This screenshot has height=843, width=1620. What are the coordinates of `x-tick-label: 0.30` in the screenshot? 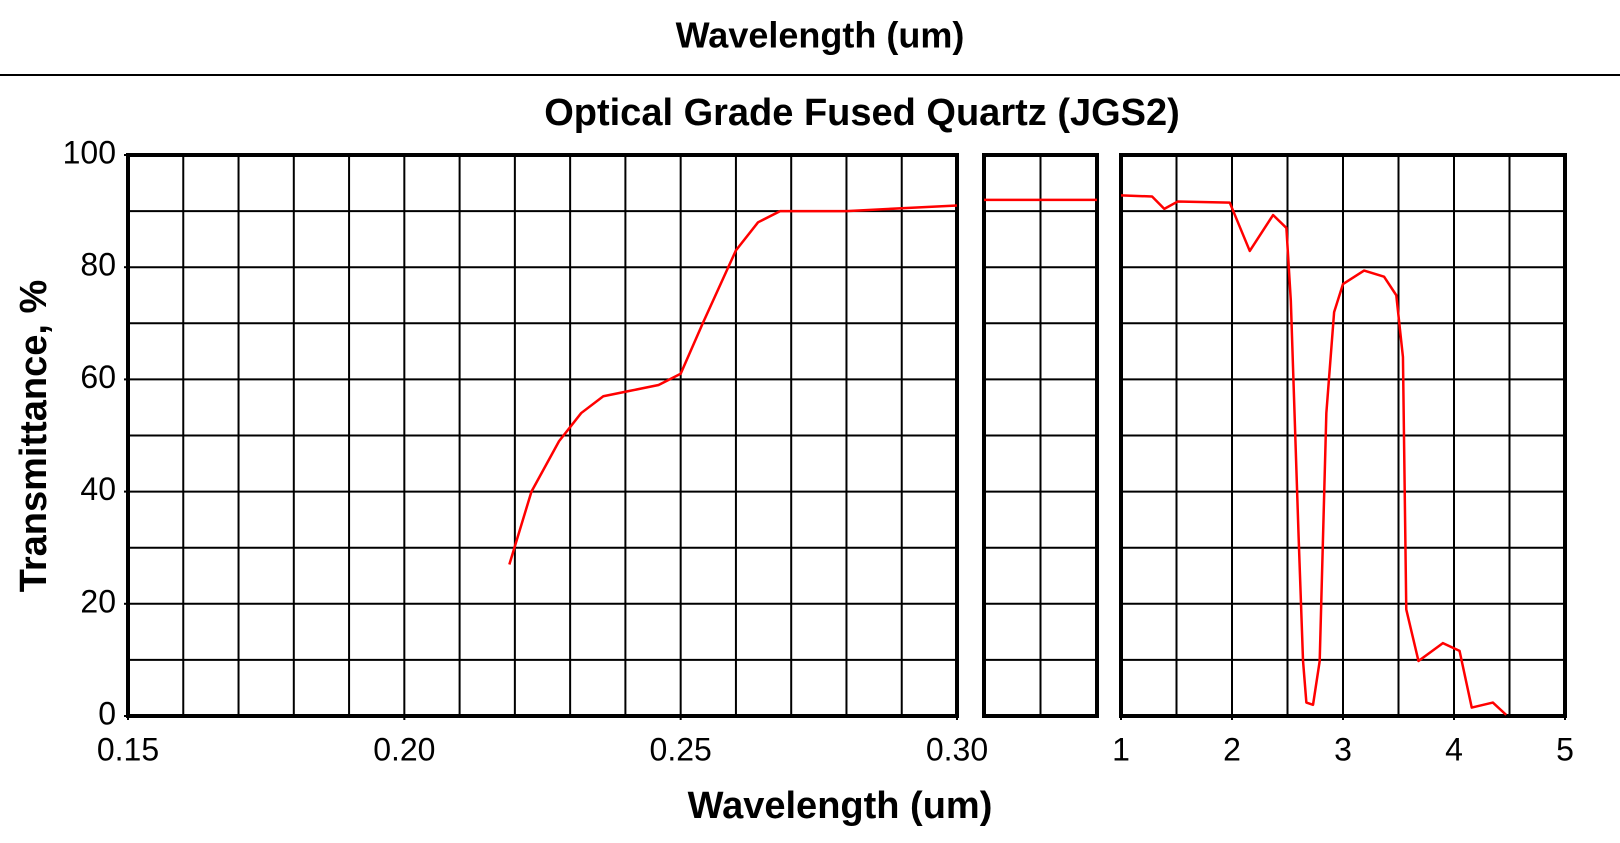 It's located at (957, 749).